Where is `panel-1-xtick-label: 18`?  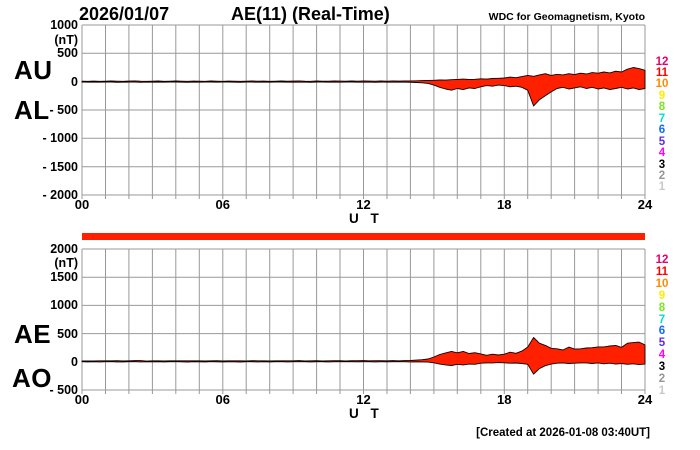 panel-1-xtick-label: 18 is located at coordinates (504, 204).